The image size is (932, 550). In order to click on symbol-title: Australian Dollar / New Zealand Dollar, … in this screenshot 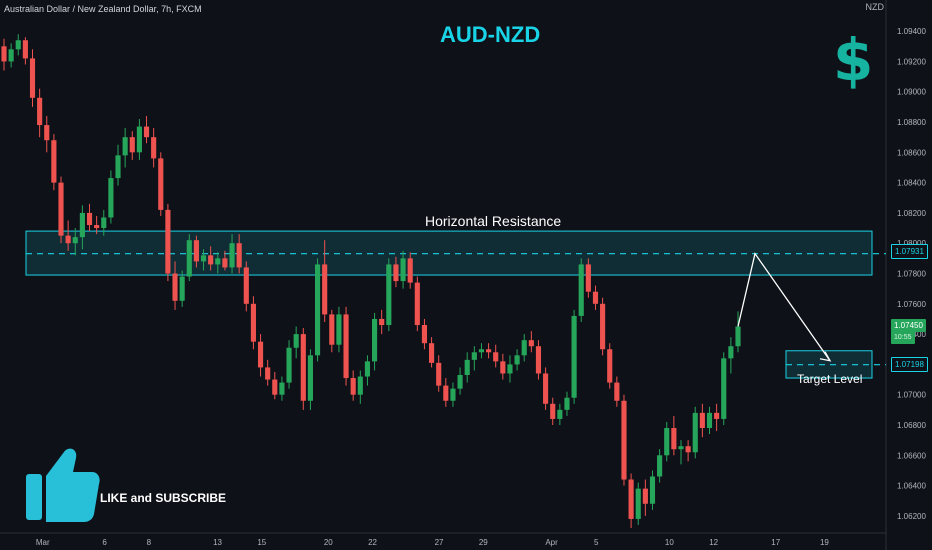, I will do `click(103, 9)`.